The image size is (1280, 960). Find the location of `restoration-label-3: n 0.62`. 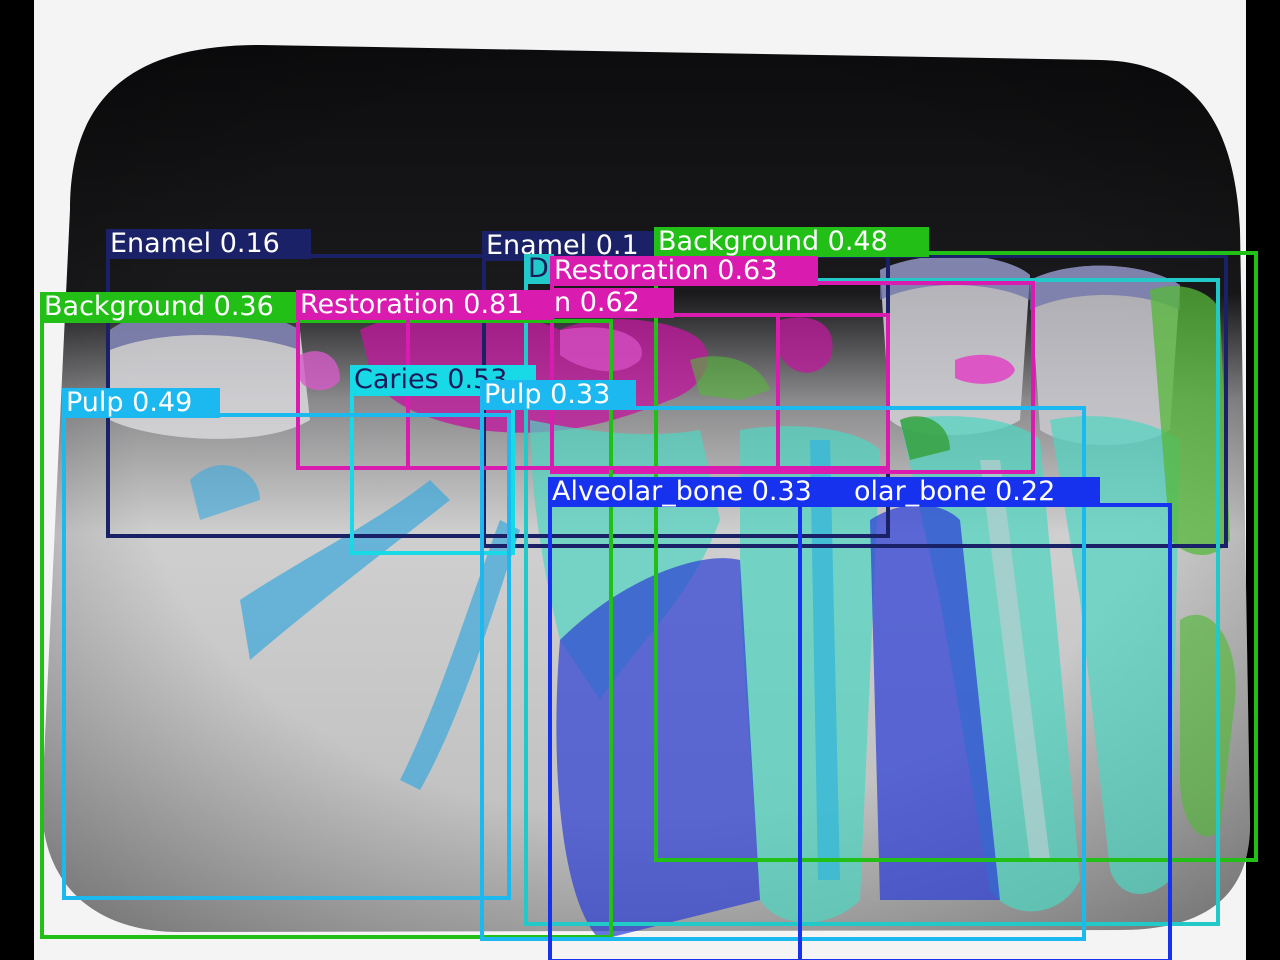

restoration-label-3: n 0.62 is located at coordinates (612, 303).